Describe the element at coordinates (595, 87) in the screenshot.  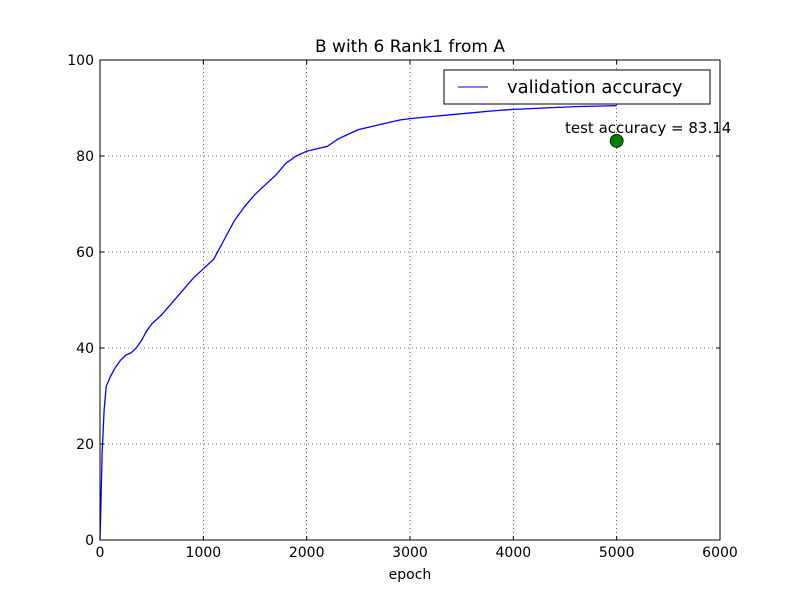
I see `legend-label: validation accuracy` at that location.